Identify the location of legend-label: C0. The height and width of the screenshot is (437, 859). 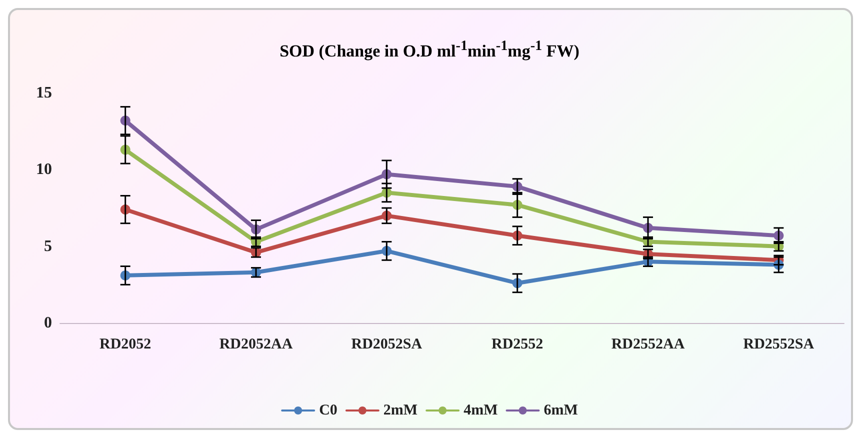
(328, 410).